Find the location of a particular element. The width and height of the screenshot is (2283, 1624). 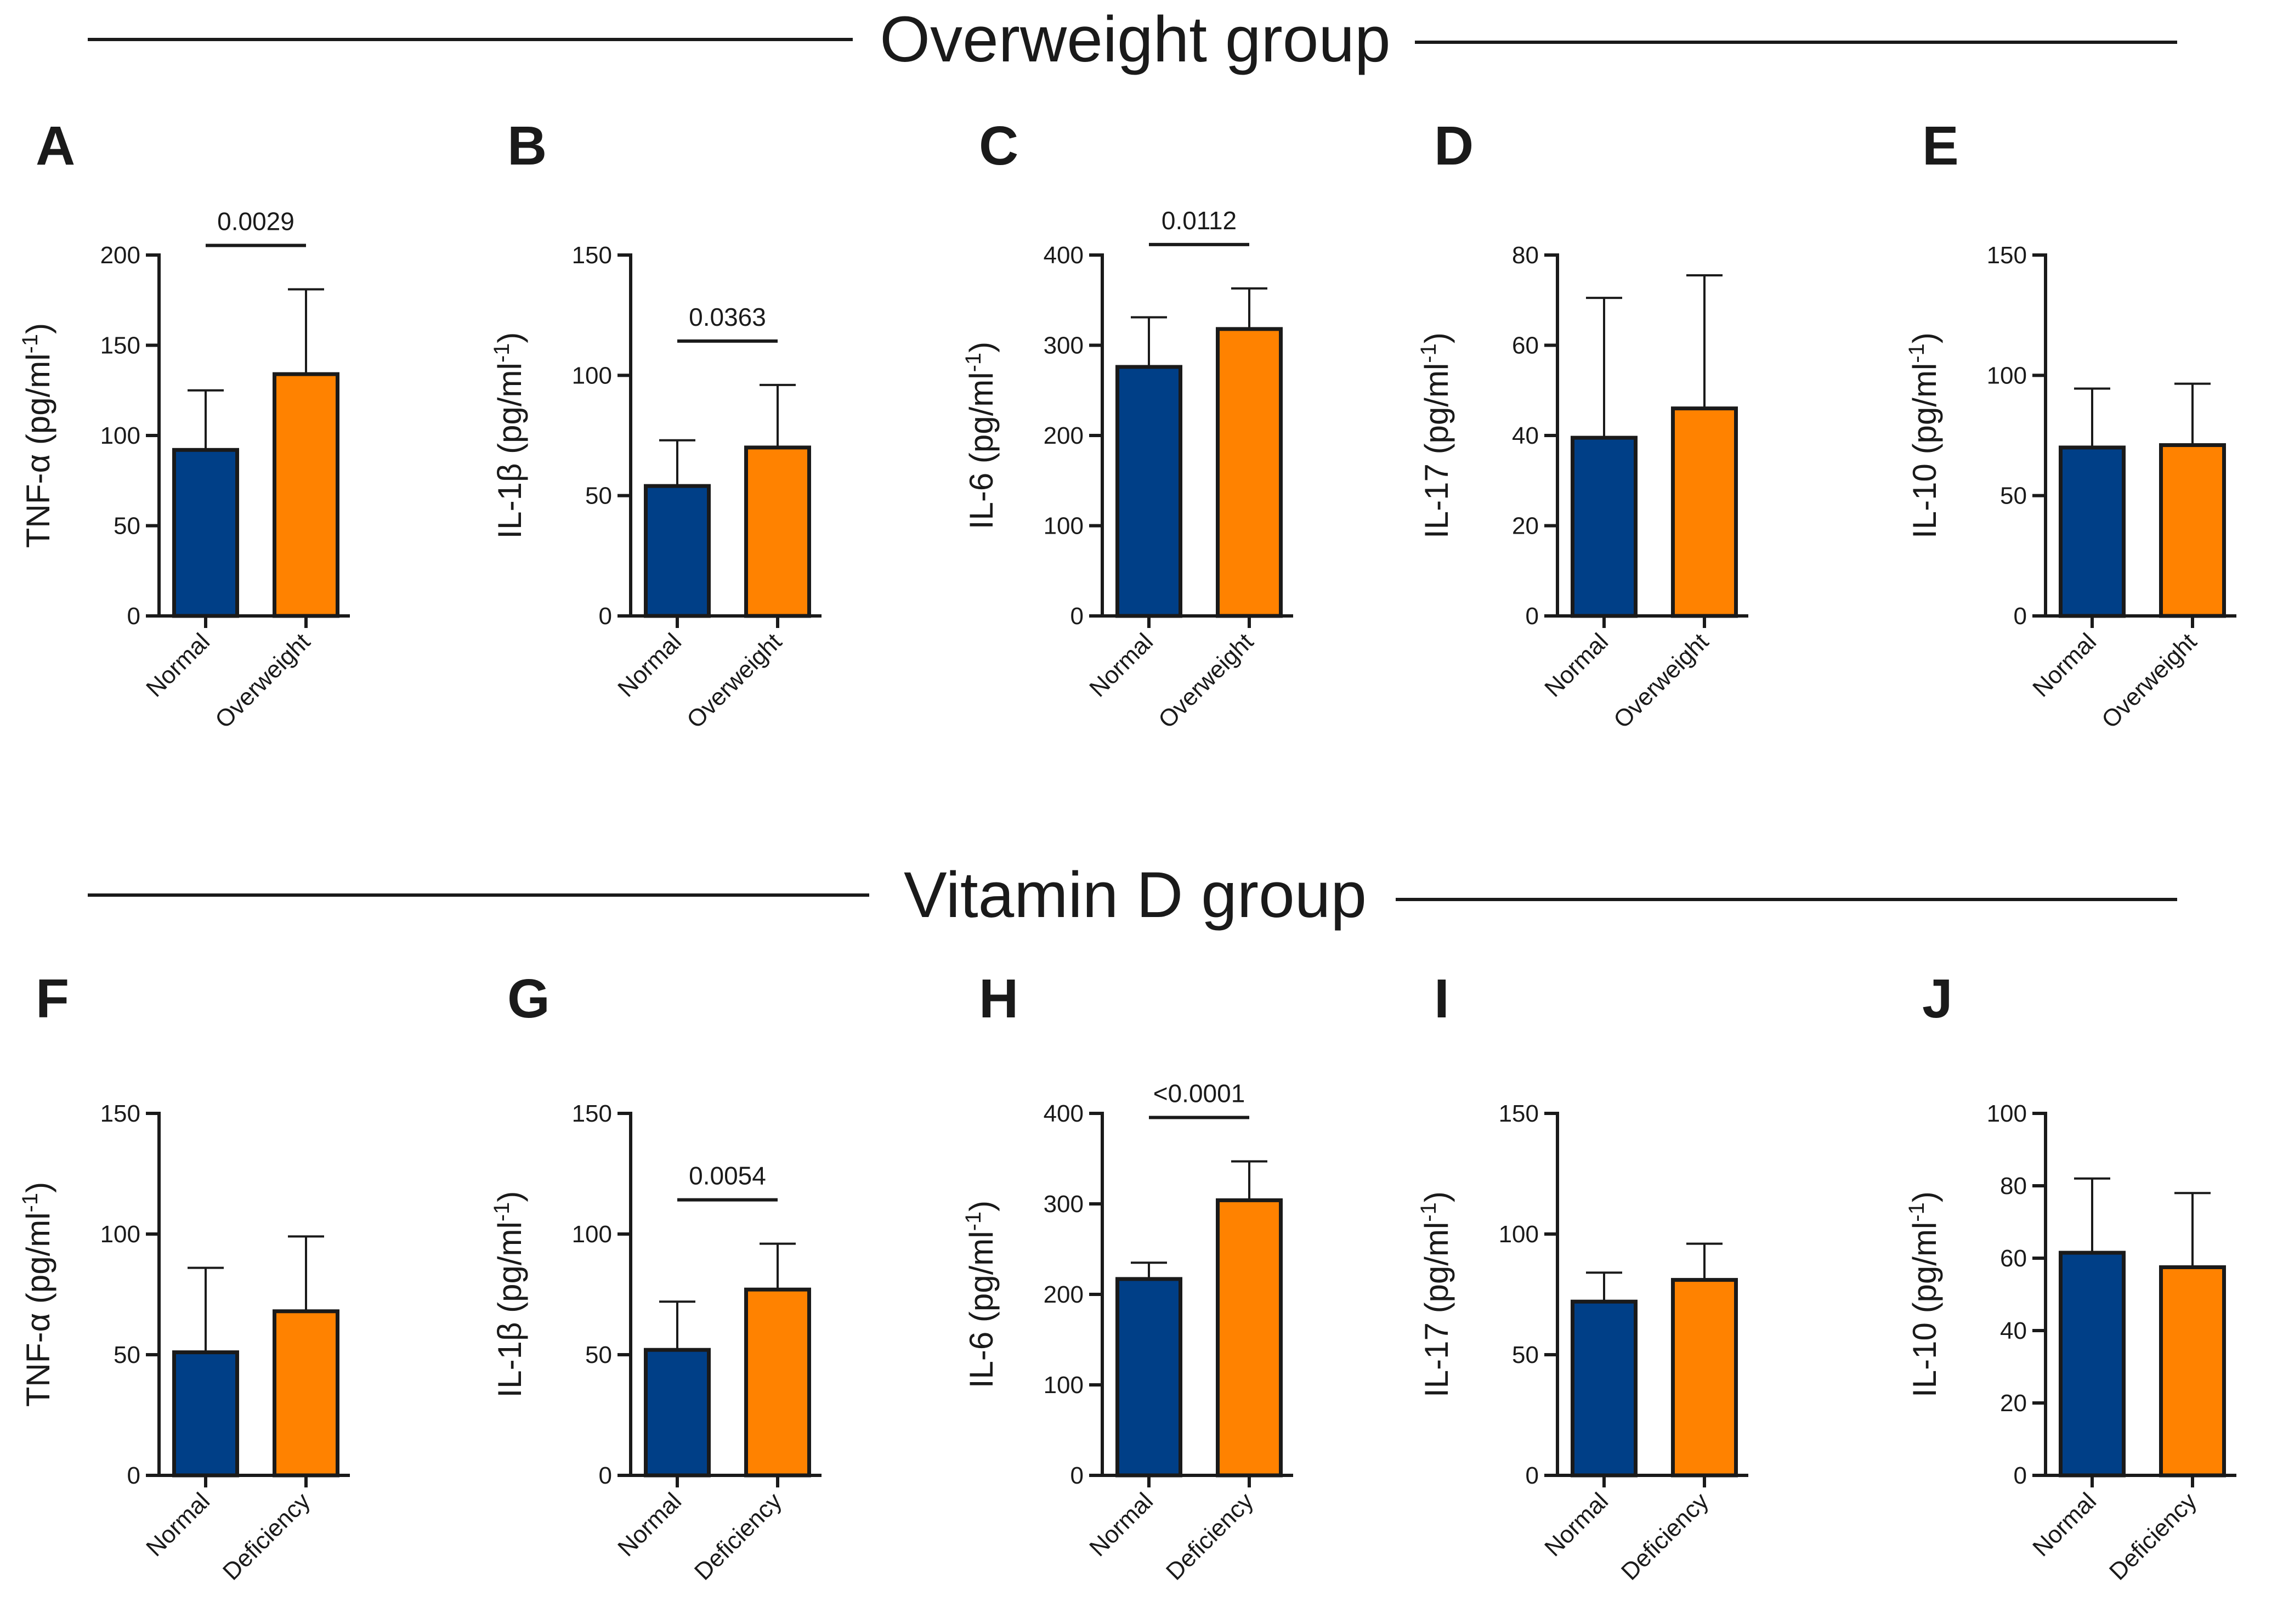

panel-i-bar-deficiency is located at coordinates (1704, 1378).